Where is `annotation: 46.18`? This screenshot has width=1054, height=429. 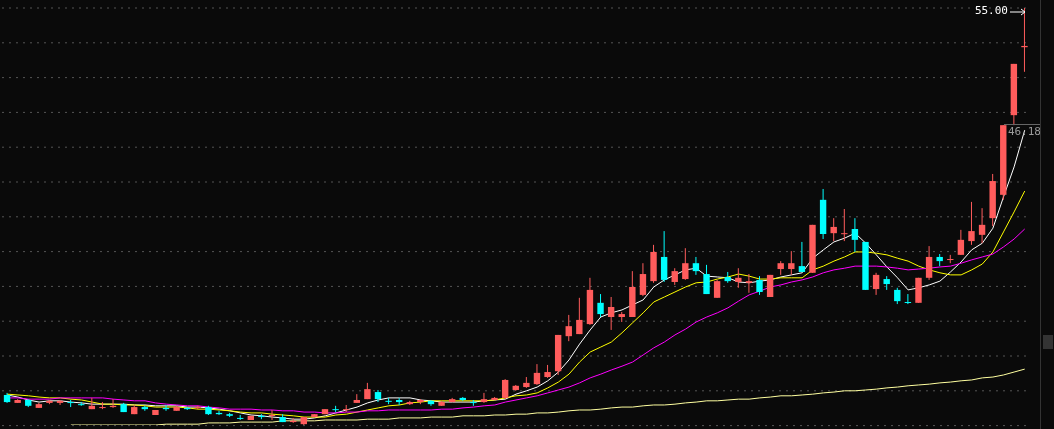
annotation: 46.18 is located at coordinates (1022, 131).